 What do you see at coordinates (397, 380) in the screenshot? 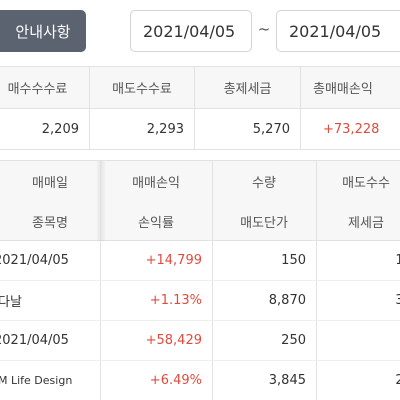
I see `tax-cell: 2,2` at bounding box center [397, 380].